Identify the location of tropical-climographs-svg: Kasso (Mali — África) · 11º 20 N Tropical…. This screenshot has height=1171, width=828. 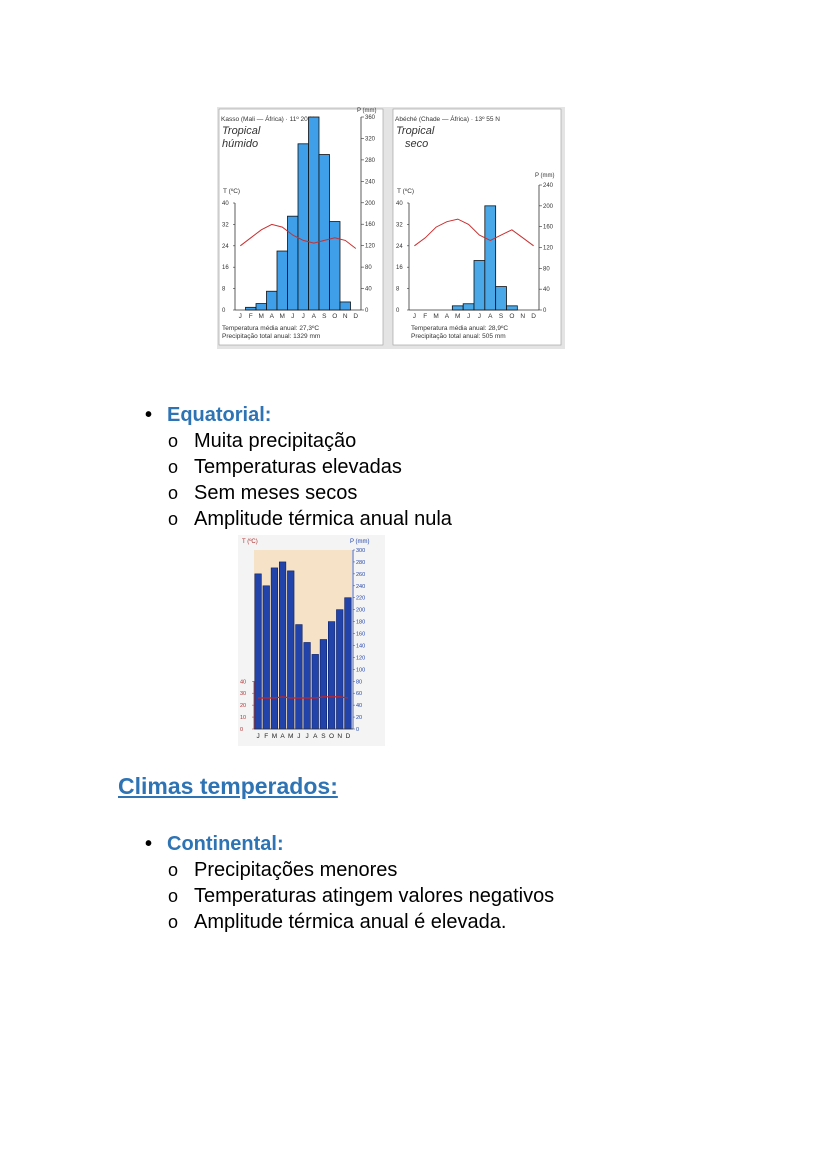
(390, 227).